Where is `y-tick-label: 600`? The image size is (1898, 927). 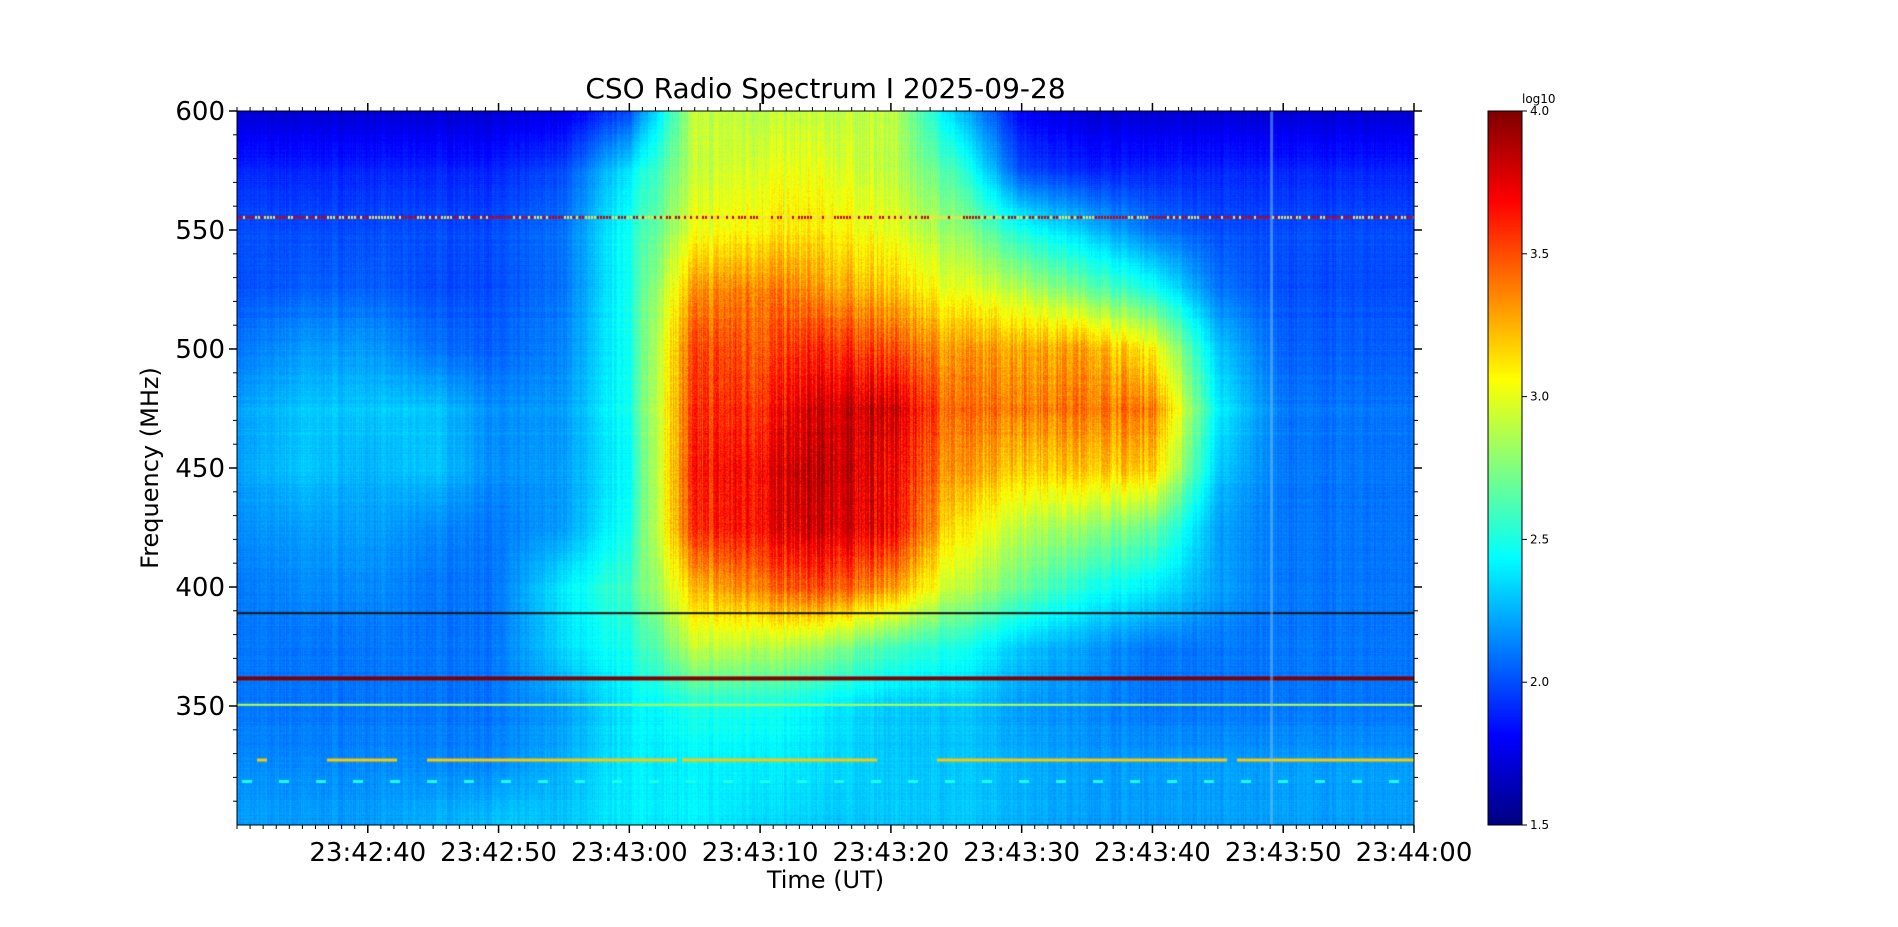 y-tick-label: 600 is located at coordinates (200, 112).